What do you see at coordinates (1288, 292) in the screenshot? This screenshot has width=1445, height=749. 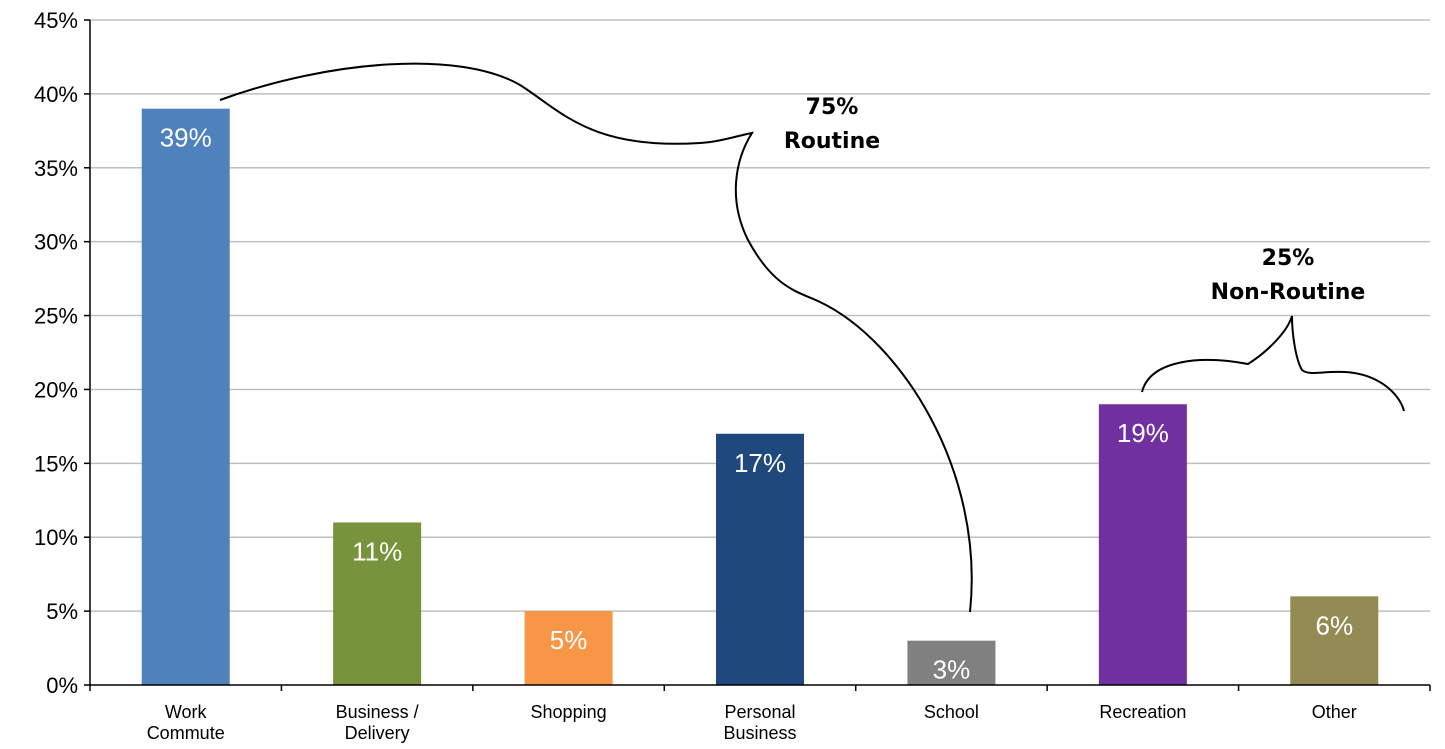 I see `non-routine-annotation-line2: Non-Routine` at bounding box center [1288, 292].